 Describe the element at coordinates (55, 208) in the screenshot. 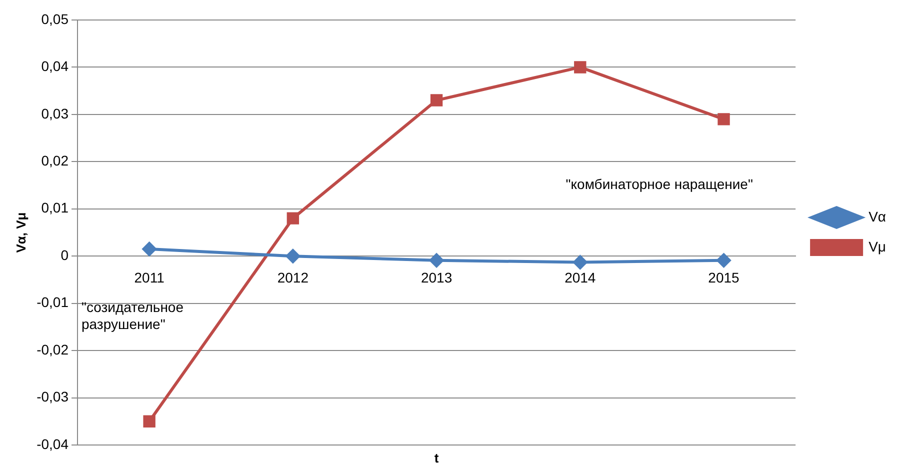

I see `y-tick-label: 0,01` at that location.